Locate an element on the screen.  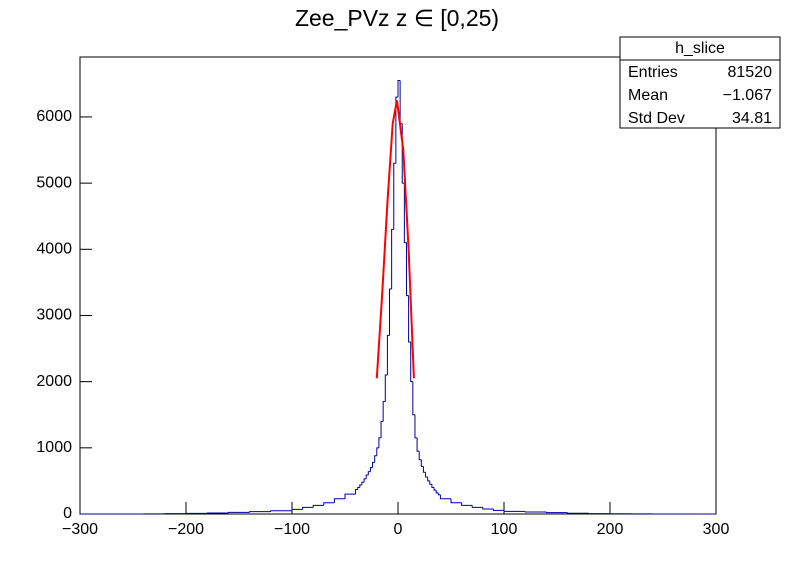
y-tick-label: 6000 is located at coordinates (54, 116).